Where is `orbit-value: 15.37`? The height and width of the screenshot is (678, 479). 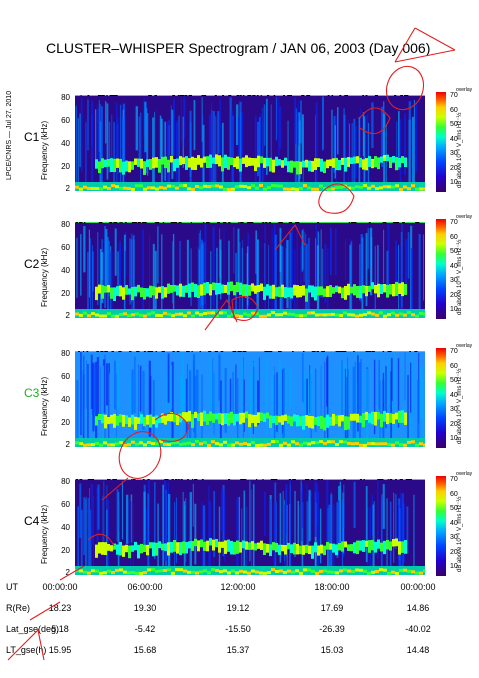 orbit-value: 15.37 is located at coordinates (238, 650).